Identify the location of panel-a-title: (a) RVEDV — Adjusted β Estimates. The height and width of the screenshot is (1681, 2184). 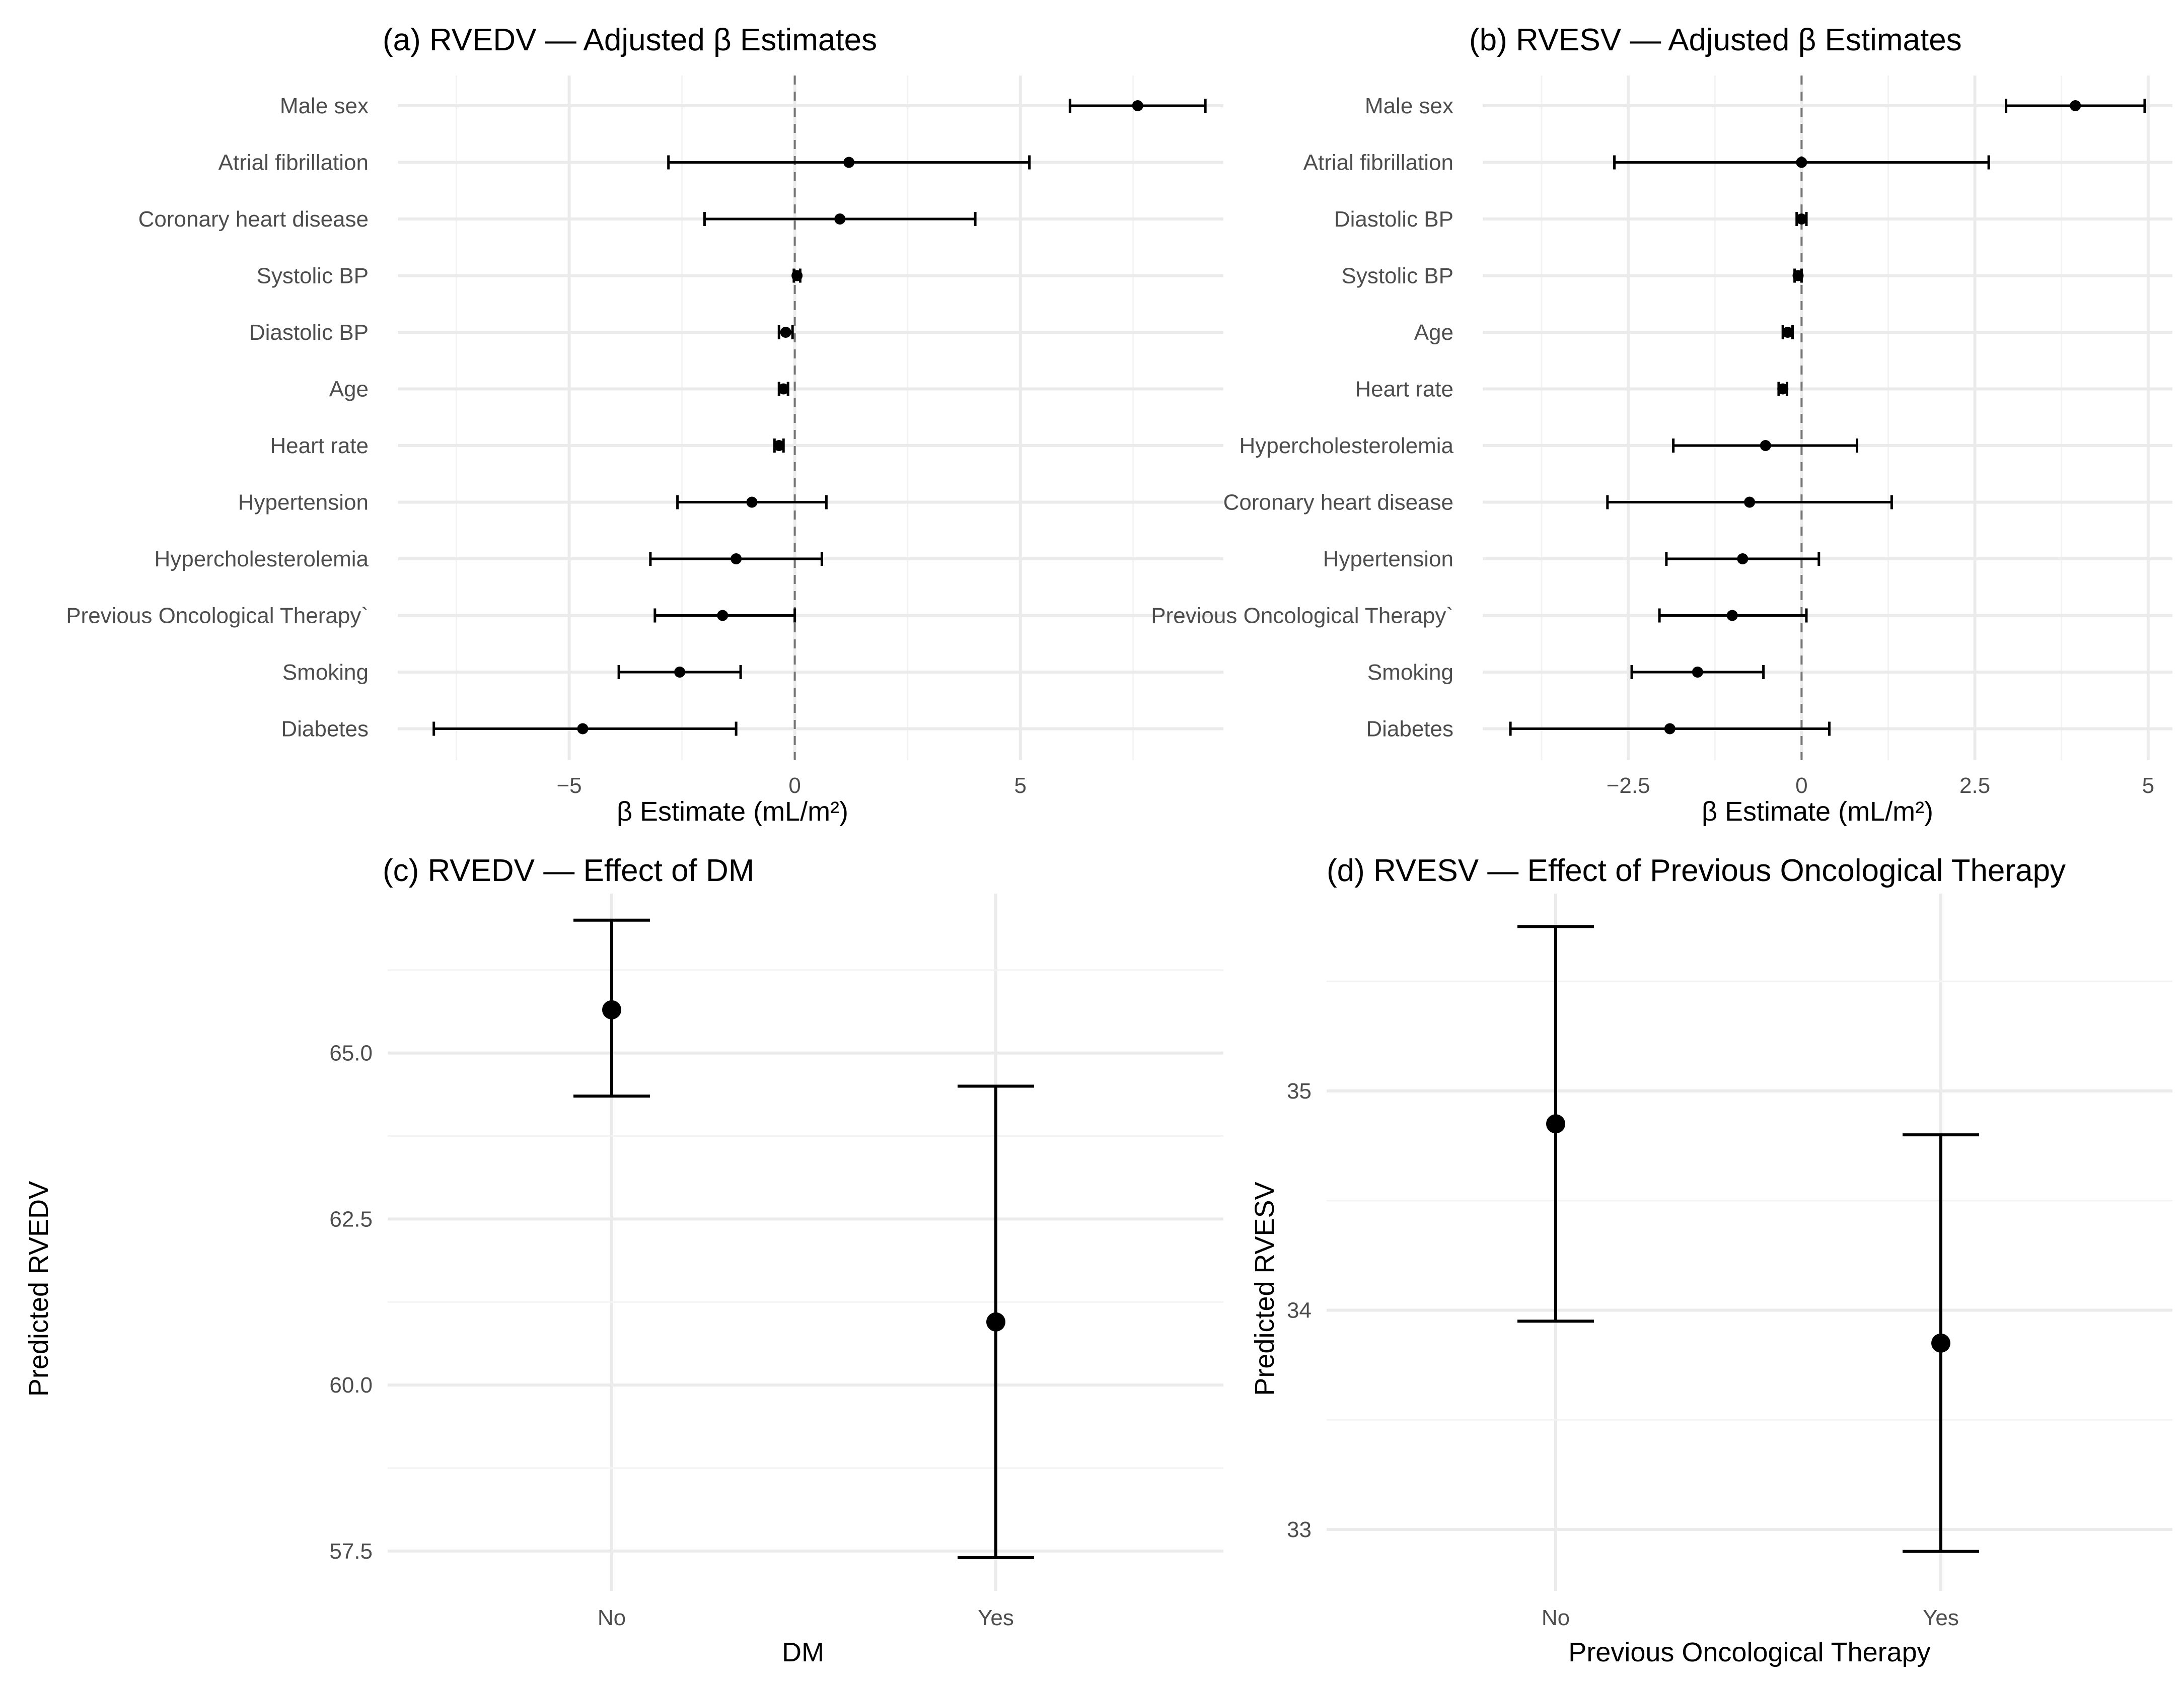
(630, 40).